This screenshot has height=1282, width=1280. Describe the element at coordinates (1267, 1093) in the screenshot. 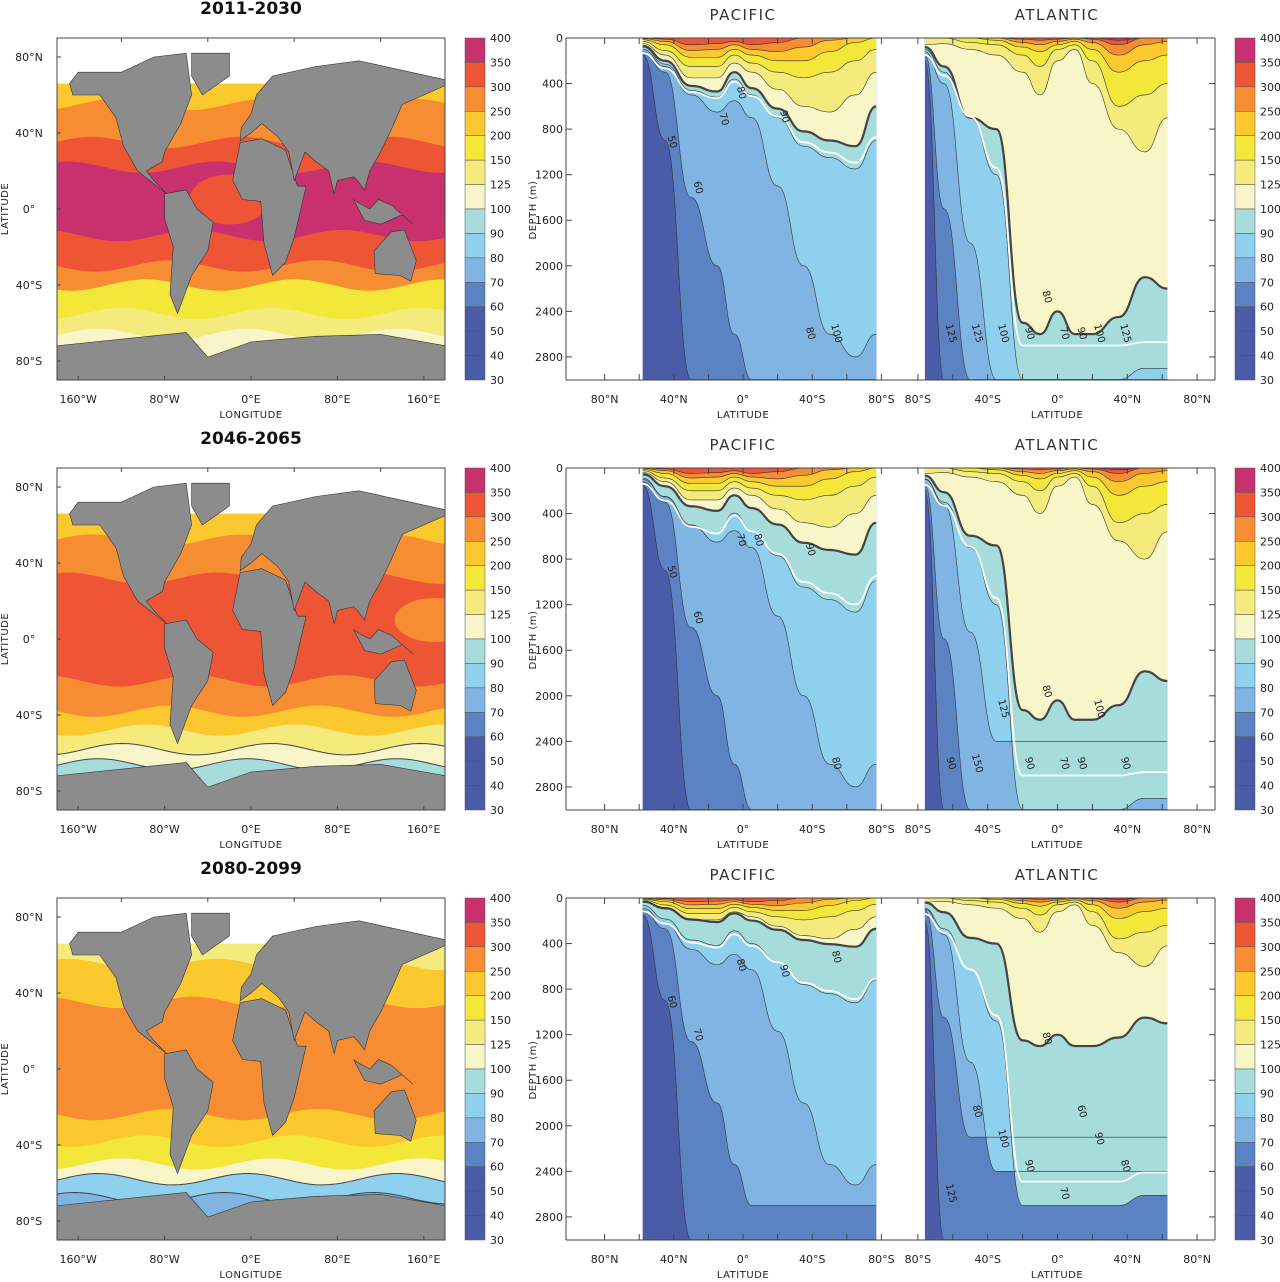

I see `colorbar-label: 90` at that location.